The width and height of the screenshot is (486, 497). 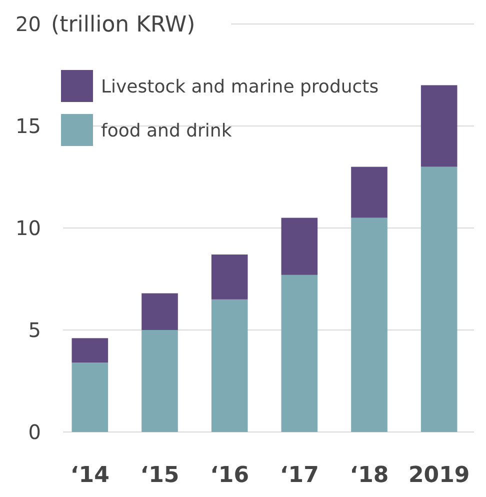 I want to click on y-tick-label: 5, so click(x=34, y=330).